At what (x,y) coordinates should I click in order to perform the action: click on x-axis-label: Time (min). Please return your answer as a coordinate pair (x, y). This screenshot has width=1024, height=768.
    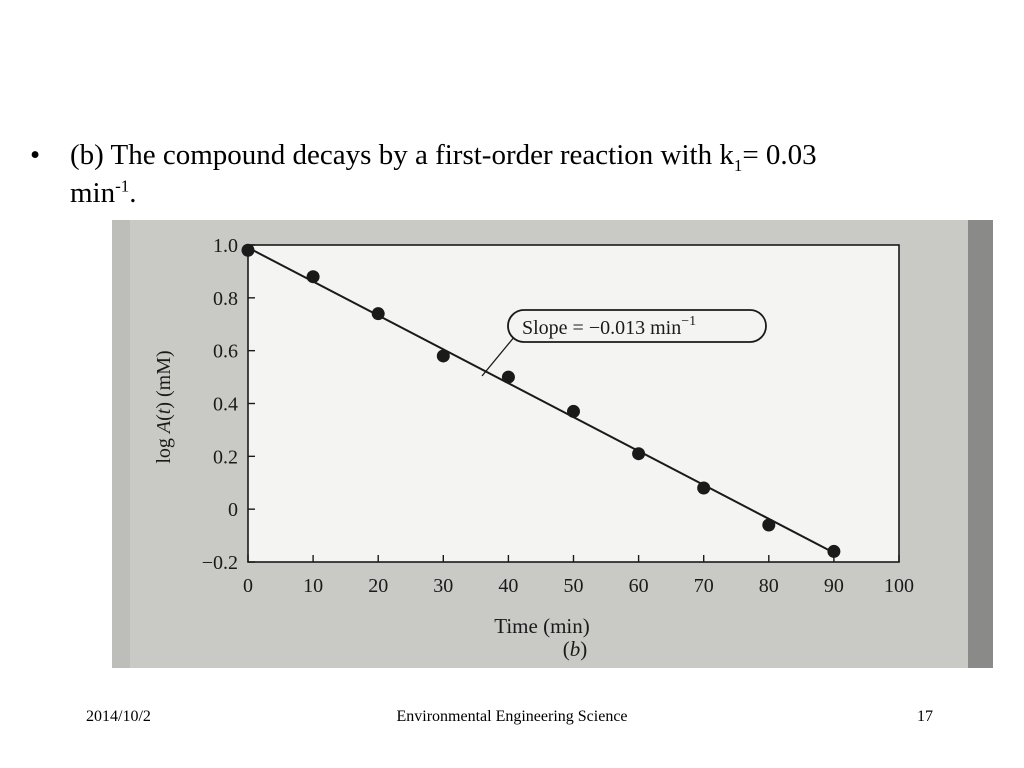
    Looking at the image, I should click on (541, 626).